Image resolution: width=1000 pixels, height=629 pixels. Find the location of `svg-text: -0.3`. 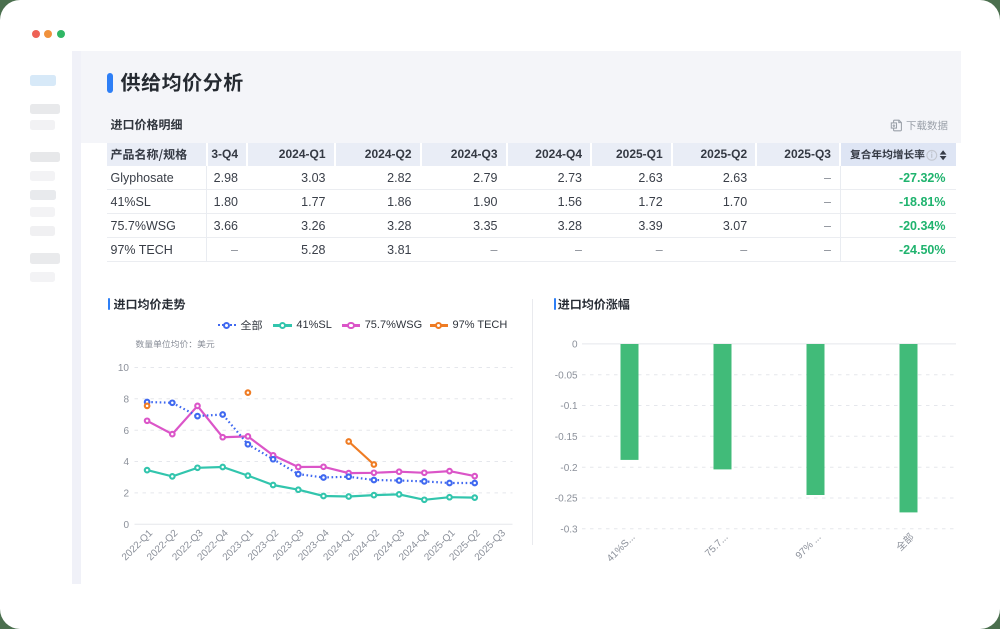

svg-text: -0.3 is located at coordinates (569, 530).